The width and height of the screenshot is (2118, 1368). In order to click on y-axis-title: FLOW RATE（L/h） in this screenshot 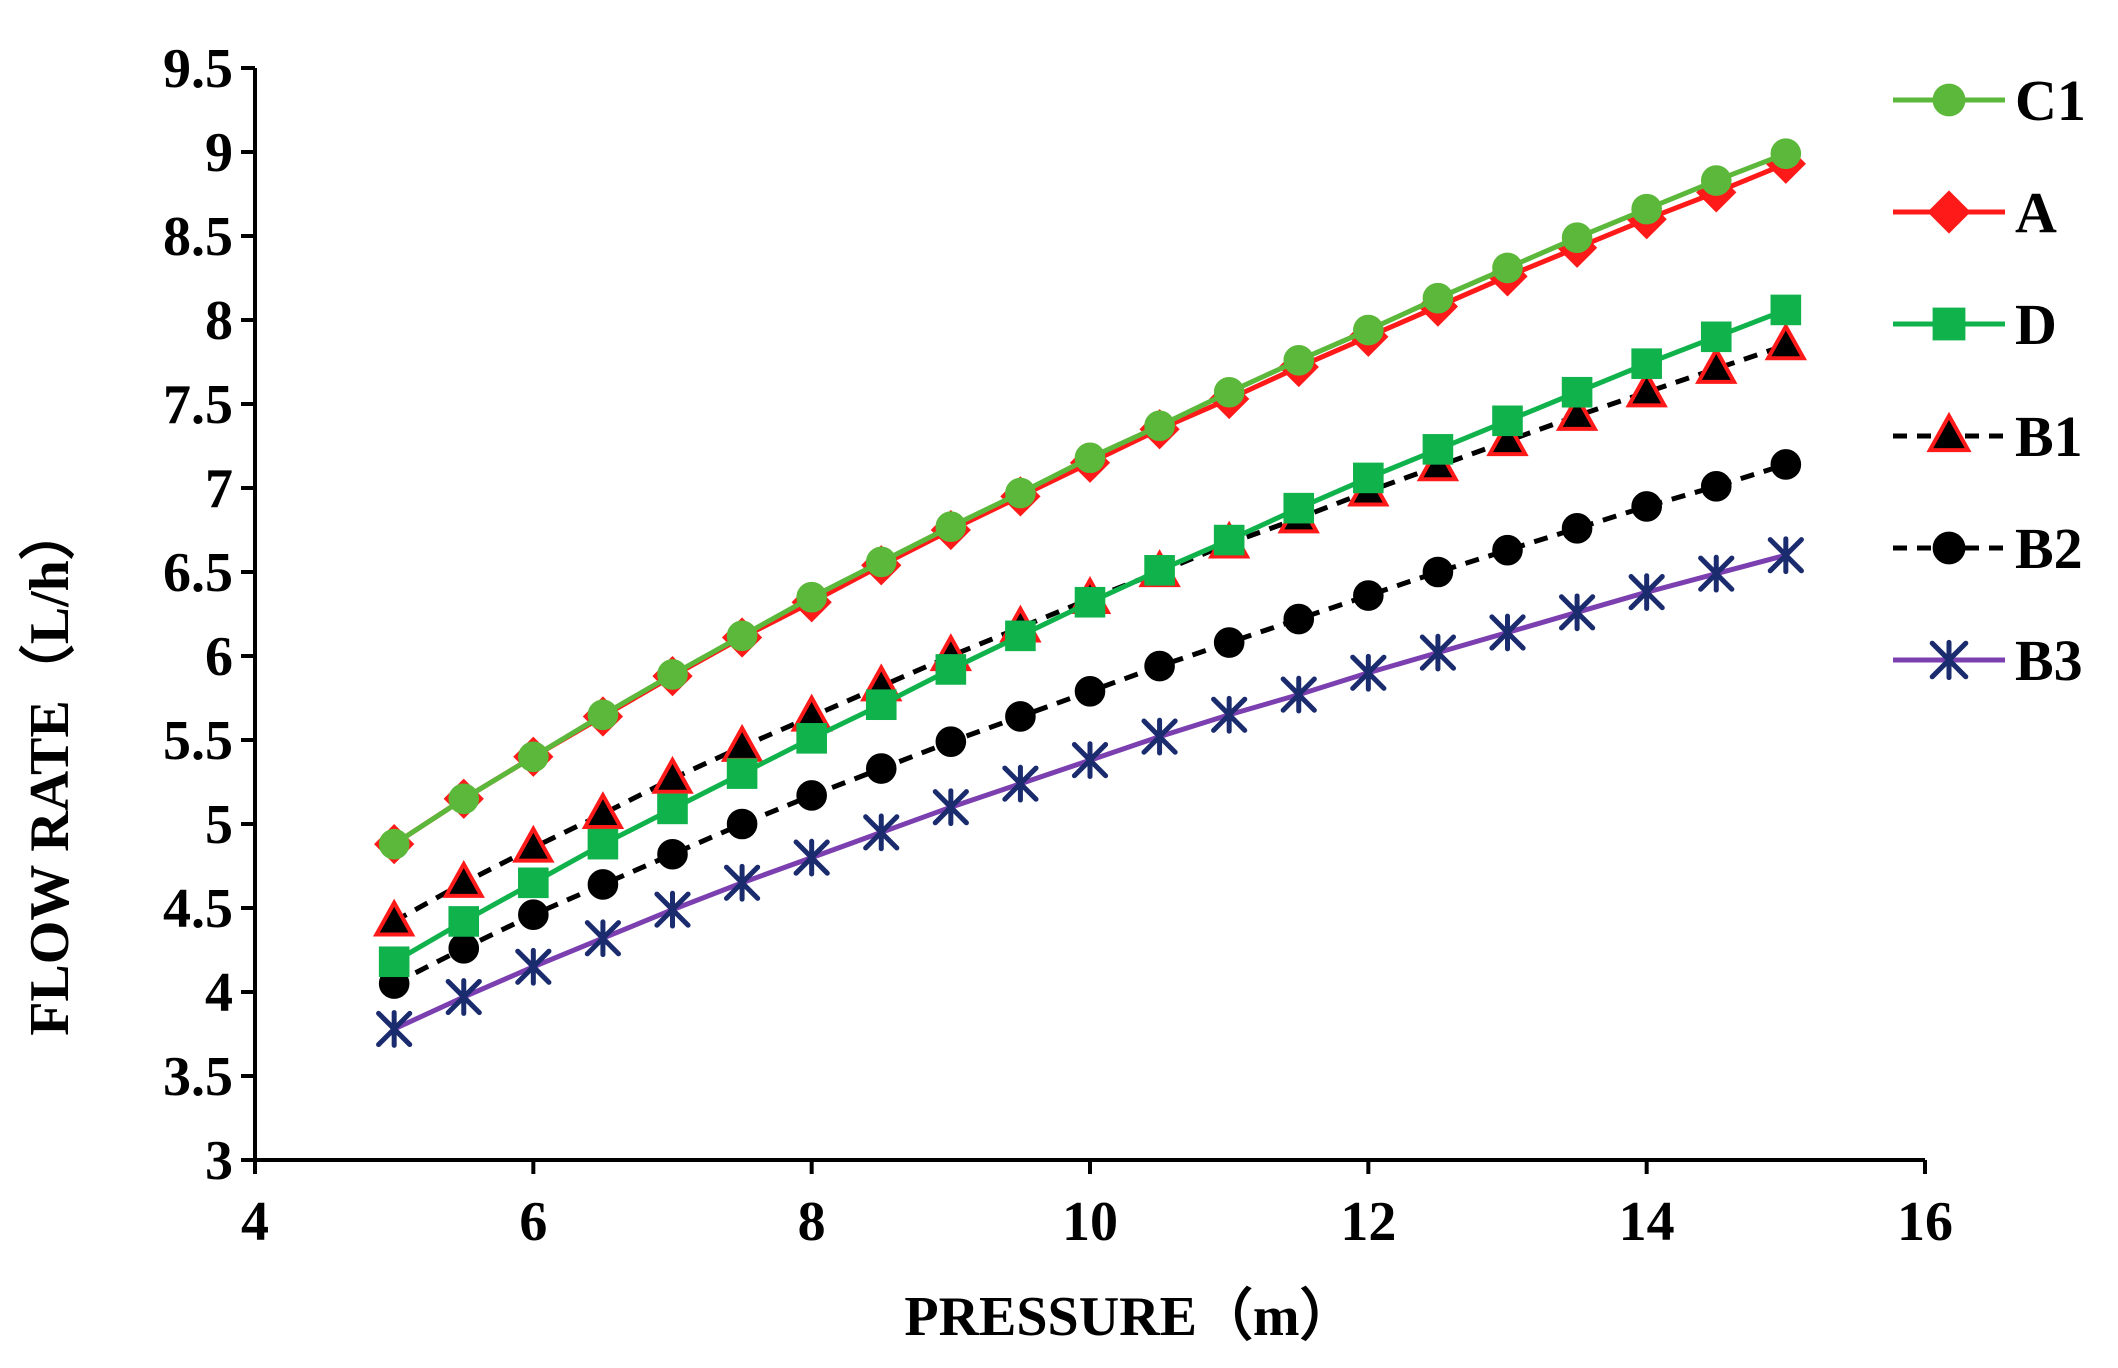, I will do `click(49, 770)`.